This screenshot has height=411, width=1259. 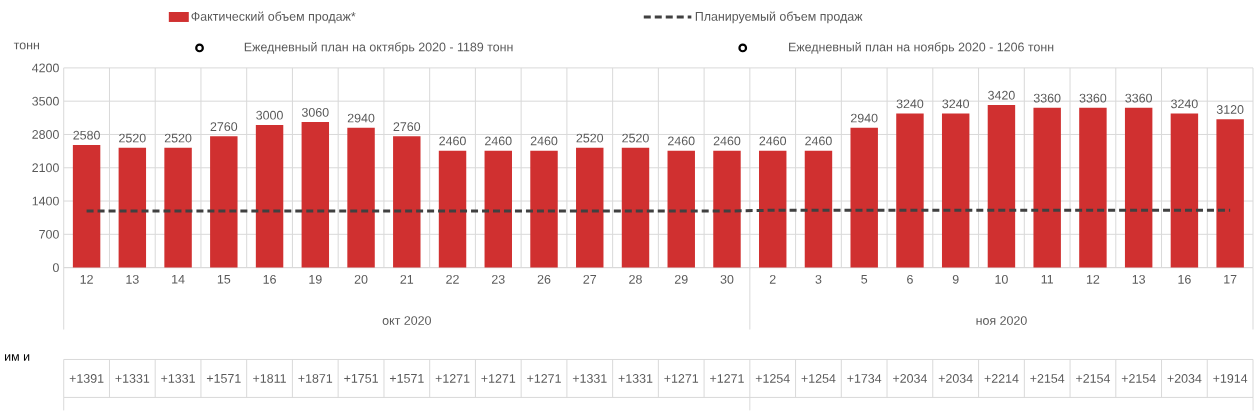 I want to click on x-tick-label: 10, so click(x=1001, y=279).